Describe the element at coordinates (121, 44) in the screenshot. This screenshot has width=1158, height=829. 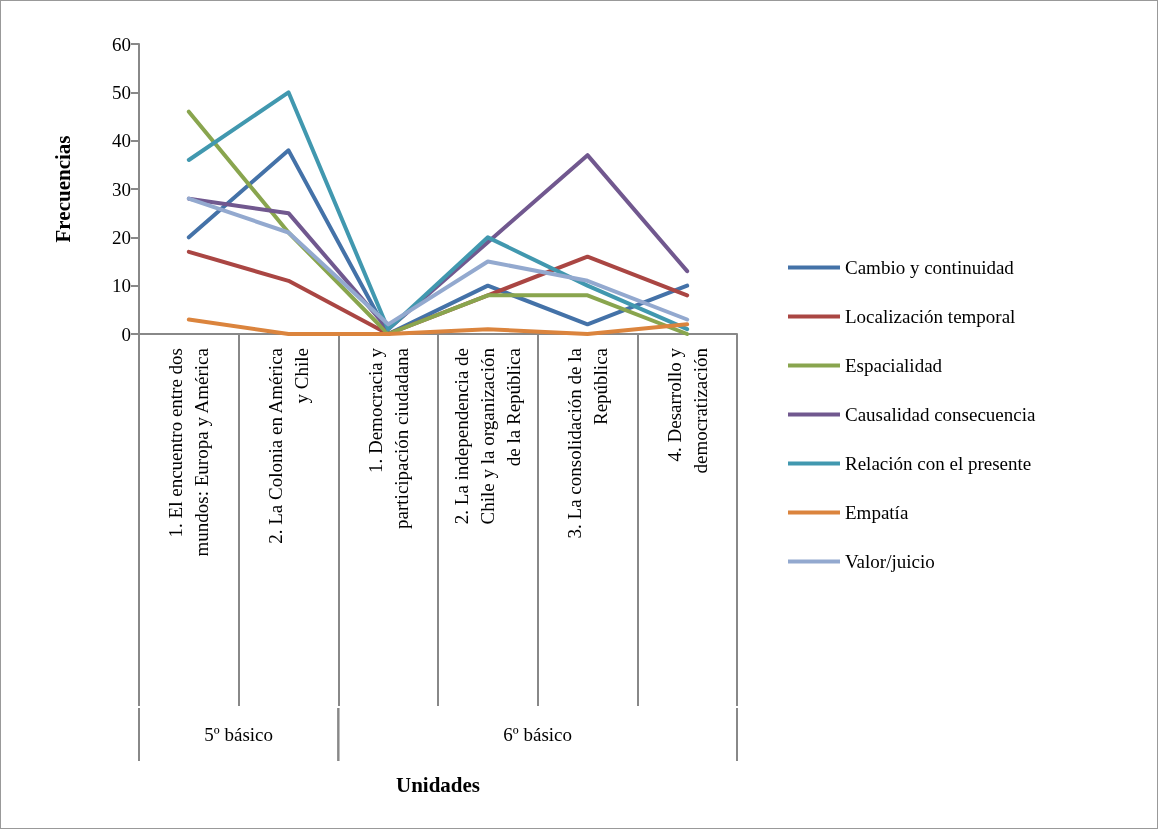
I see `y-tick-label: 60` at that location.